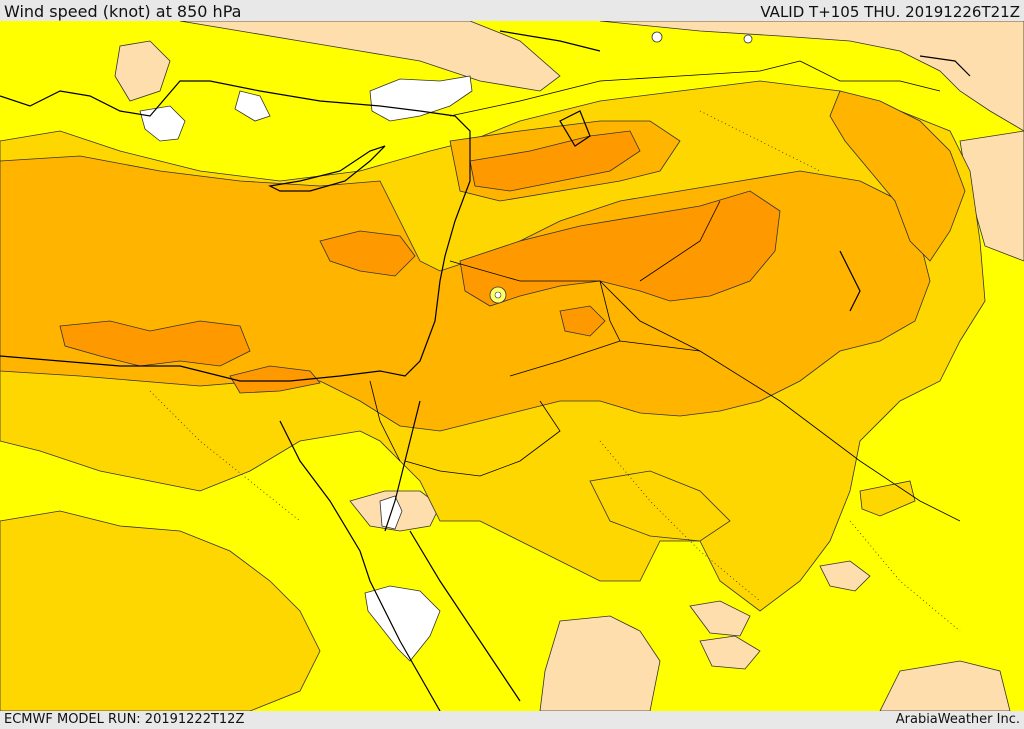  Describe the element at coordinates (957, 719) in the screenshot. I see `credit-label: ArabiaWeather Inc.` at that location.